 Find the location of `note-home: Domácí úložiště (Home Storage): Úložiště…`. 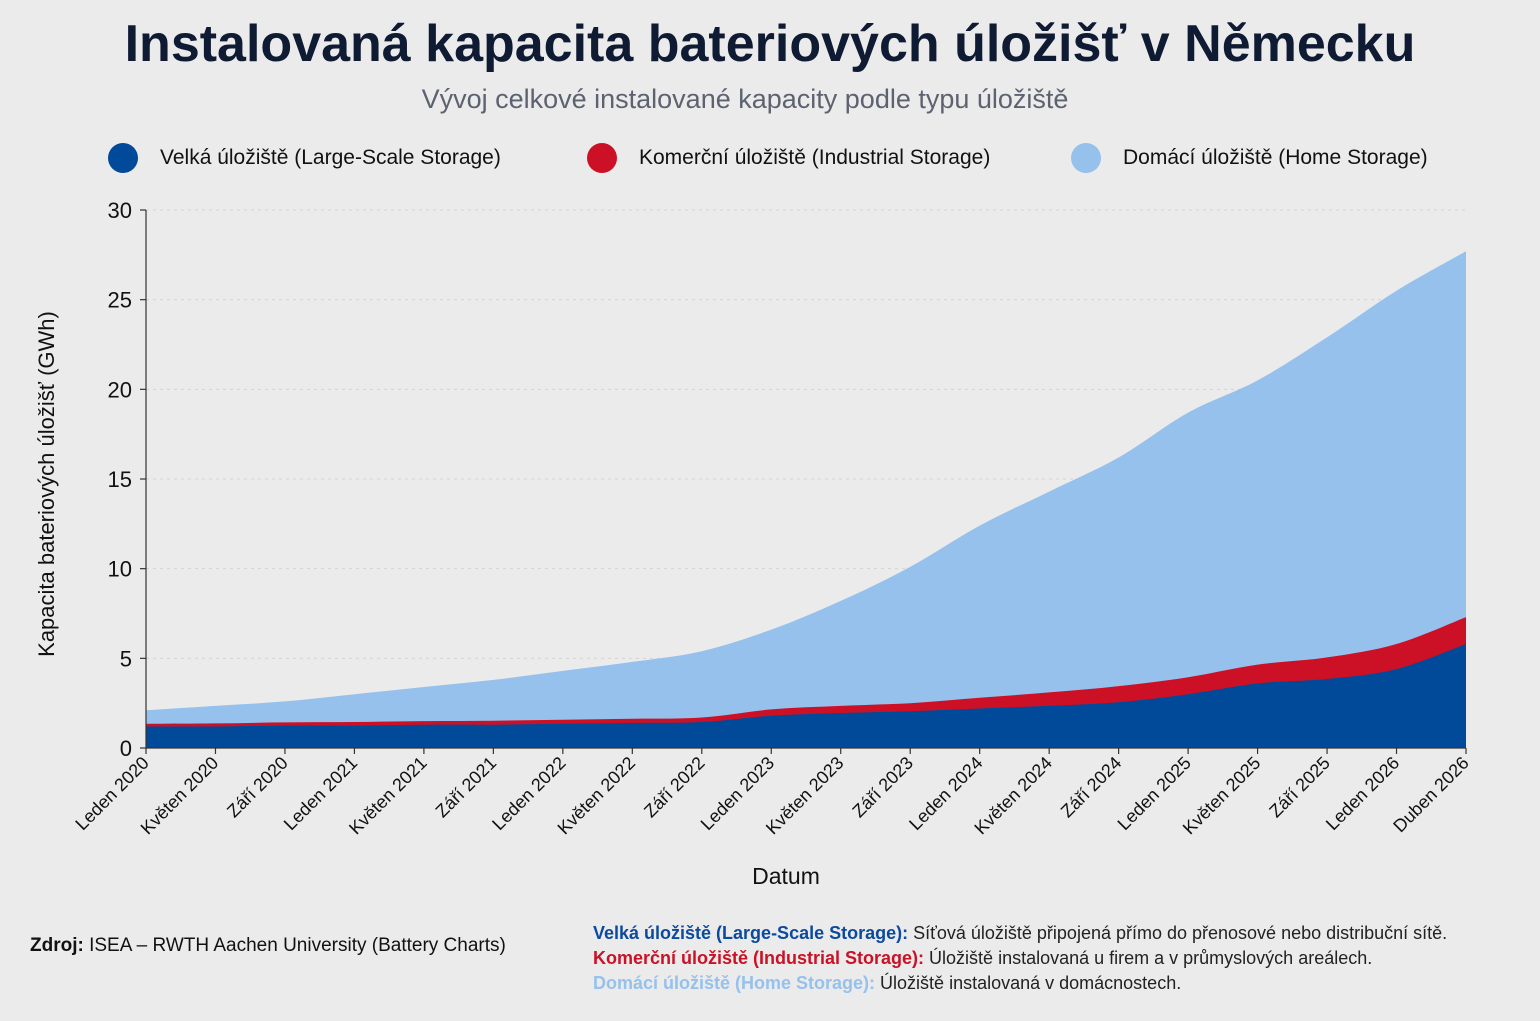

note-home: Domácí úložiště (Home Storage): Úložiště… is located at coordinates (887, 983).